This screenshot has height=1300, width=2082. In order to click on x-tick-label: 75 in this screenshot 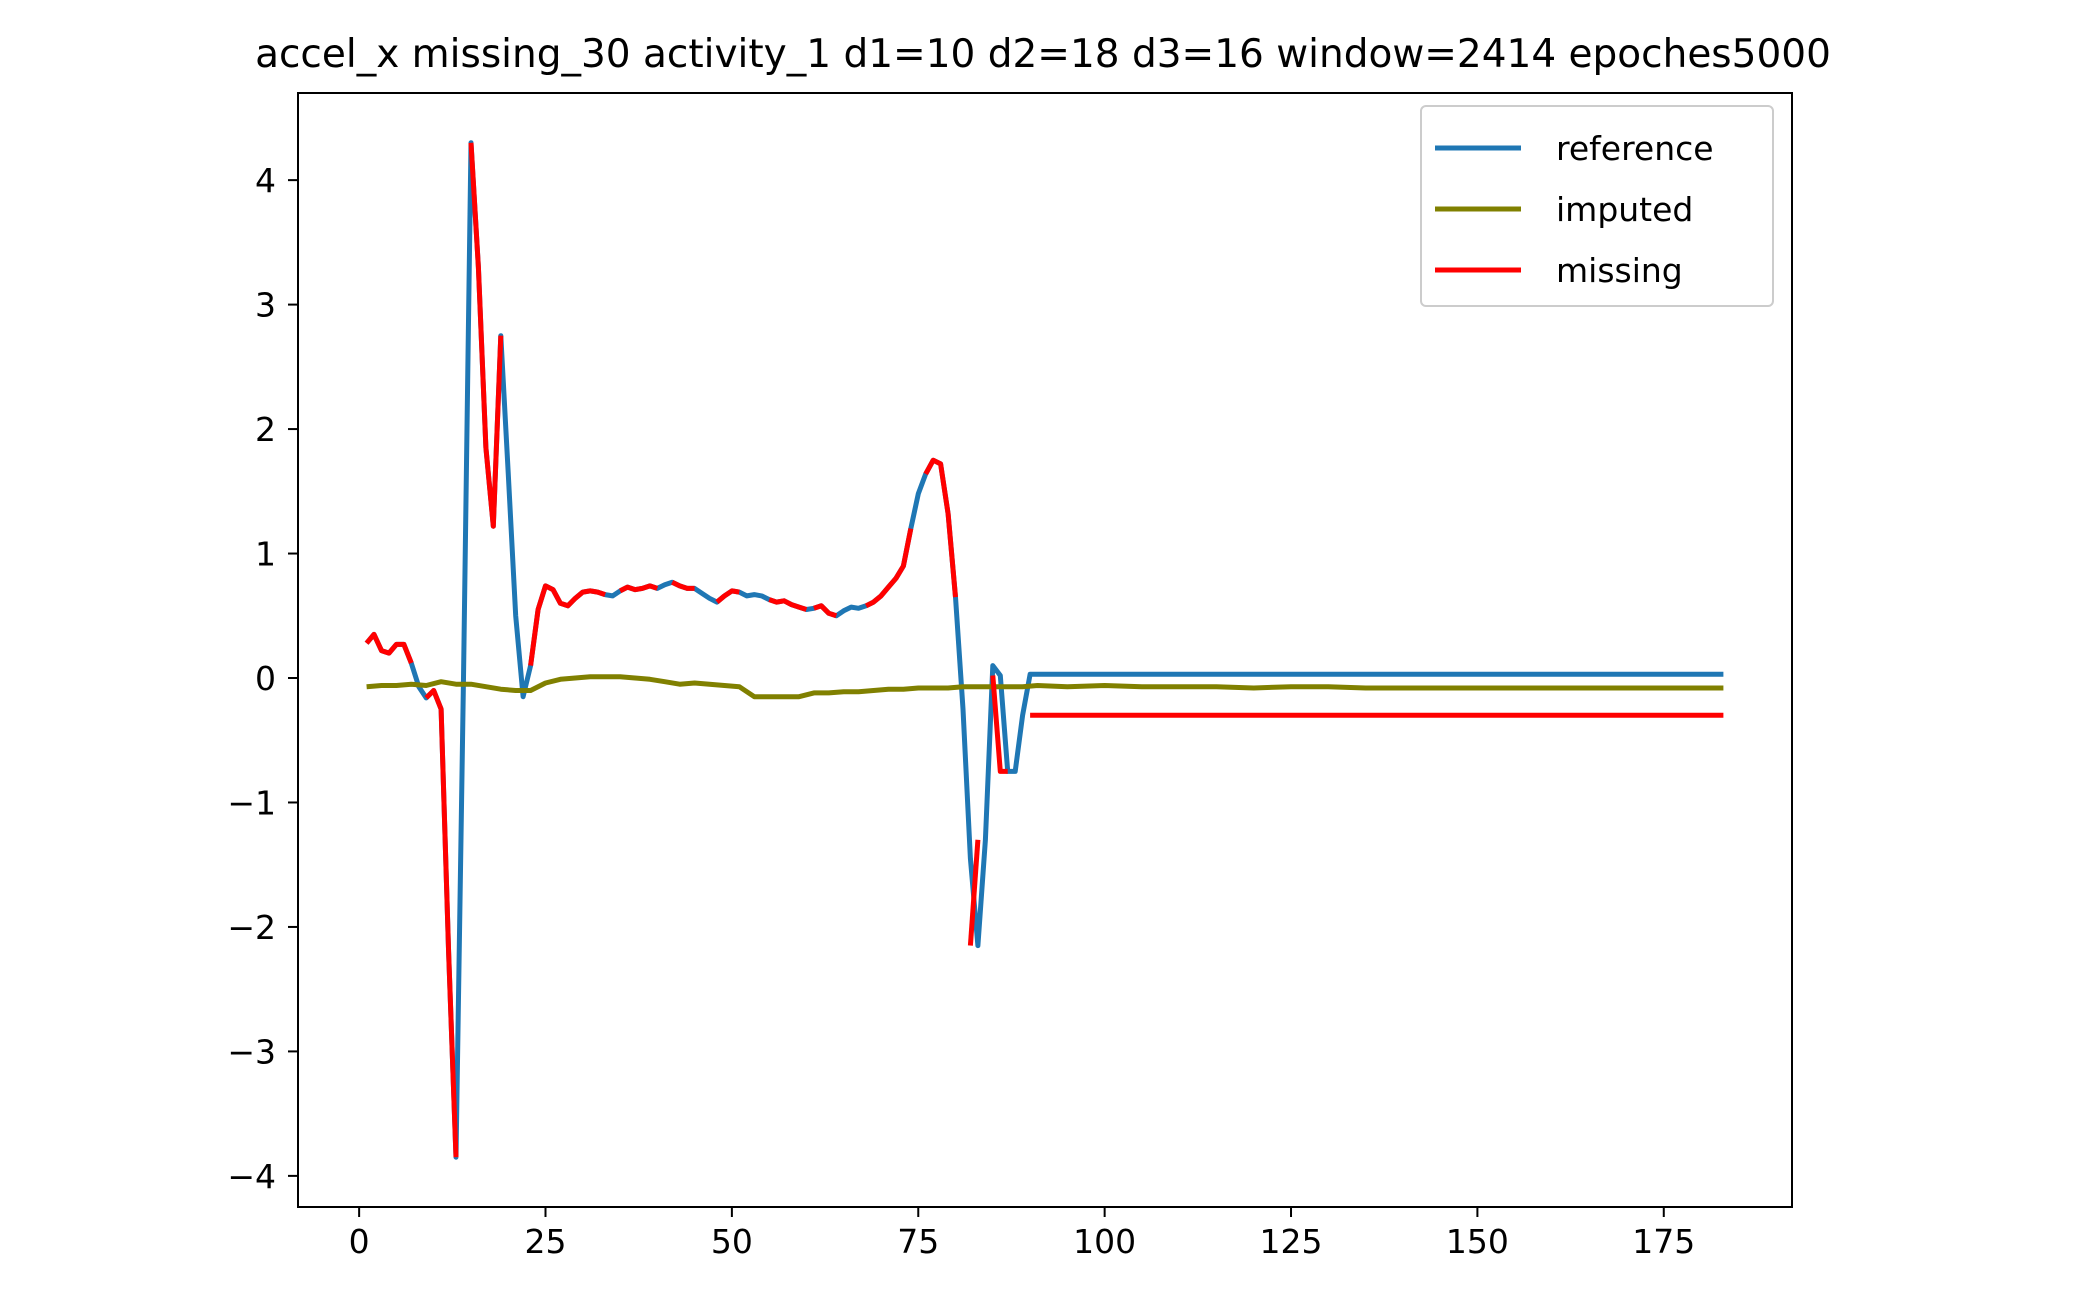, I will do `click(918, 1241)`.